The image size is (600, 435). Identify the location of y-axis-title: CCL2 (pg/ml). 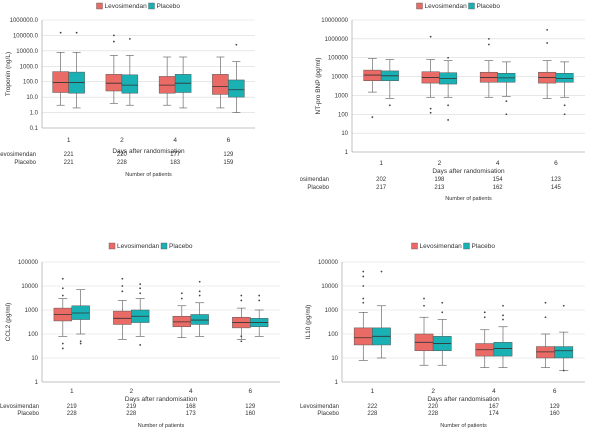
(8, 322).